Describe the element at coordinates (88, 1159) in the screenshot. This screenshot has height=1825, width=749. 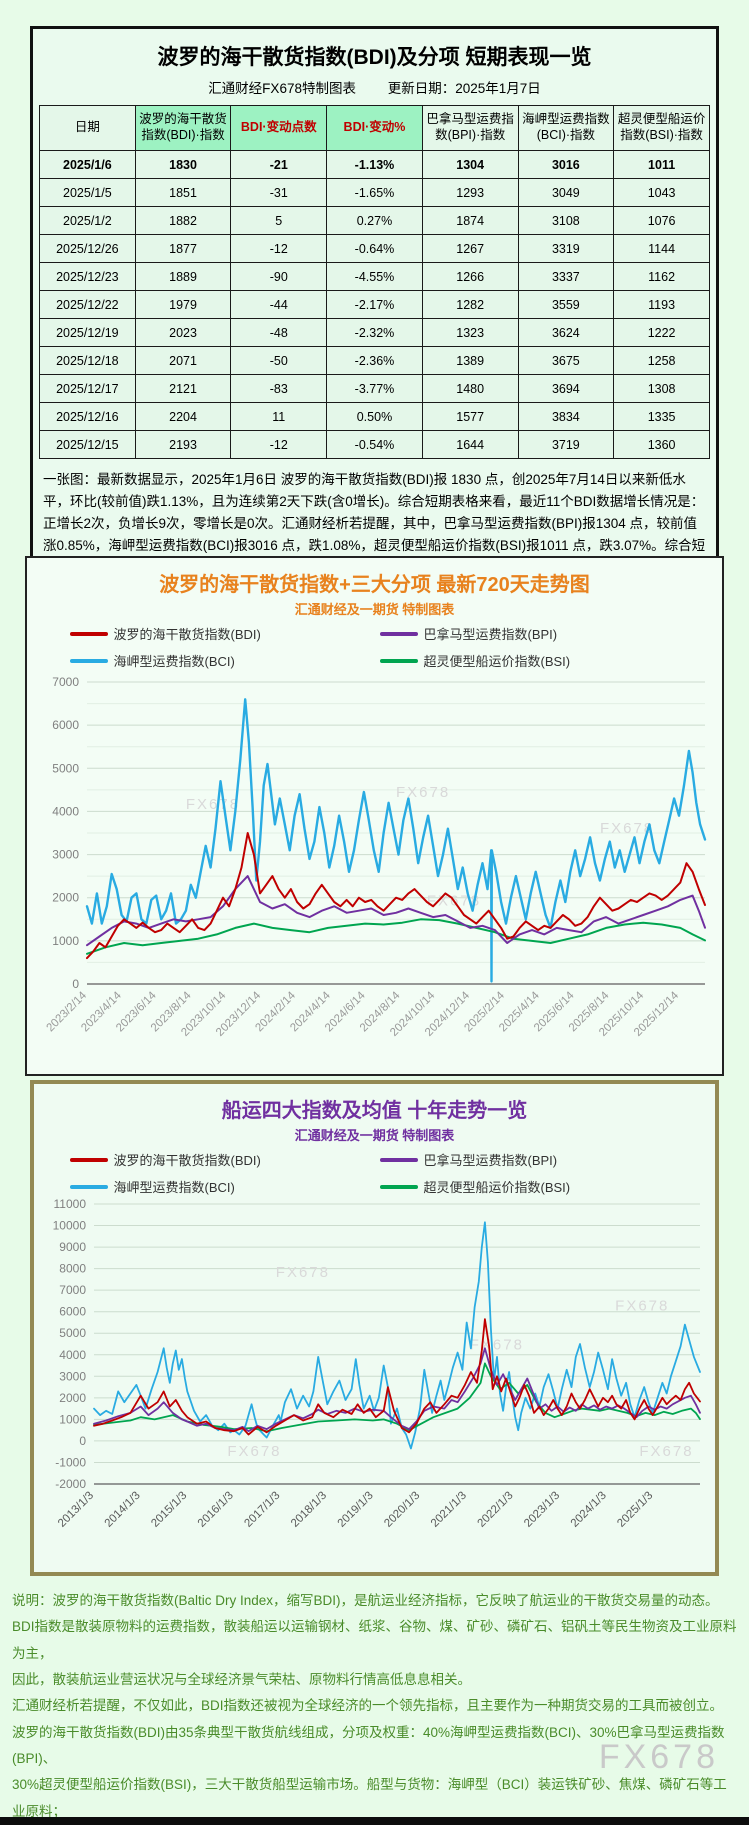
I see `legend-swatch-bdi` at that location.